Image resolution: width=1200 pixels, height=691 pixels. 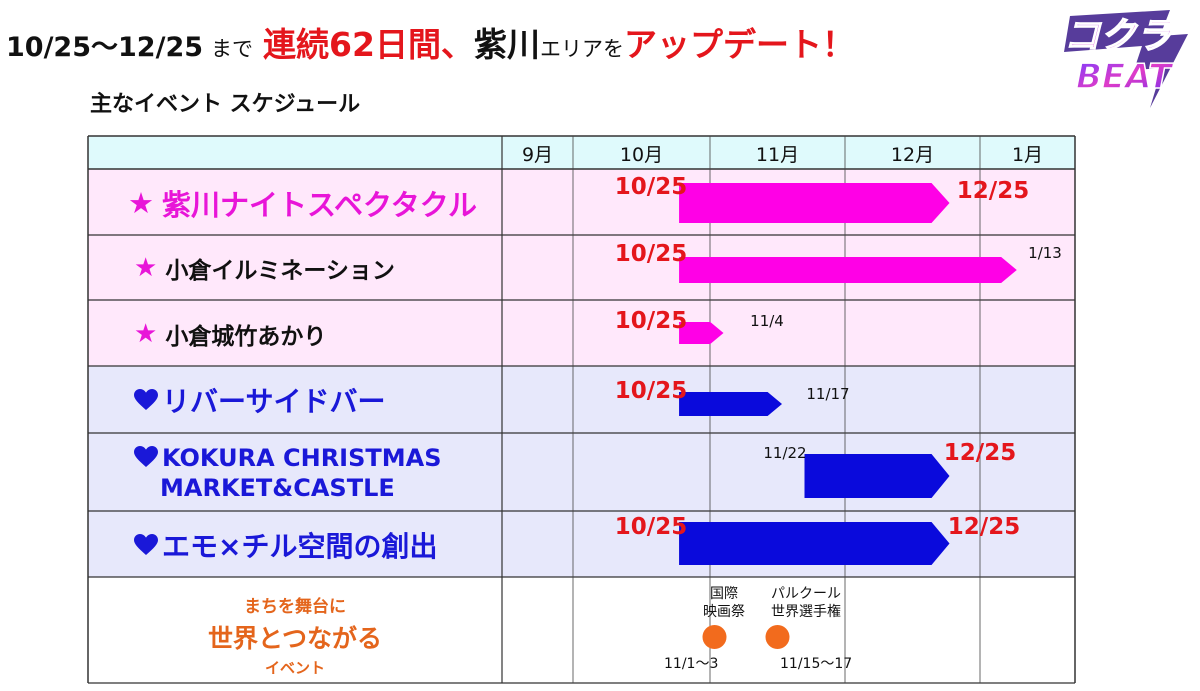 I want to click on parkour-championship-name: パルクール 世界選手権, so click(x=806, y=603).